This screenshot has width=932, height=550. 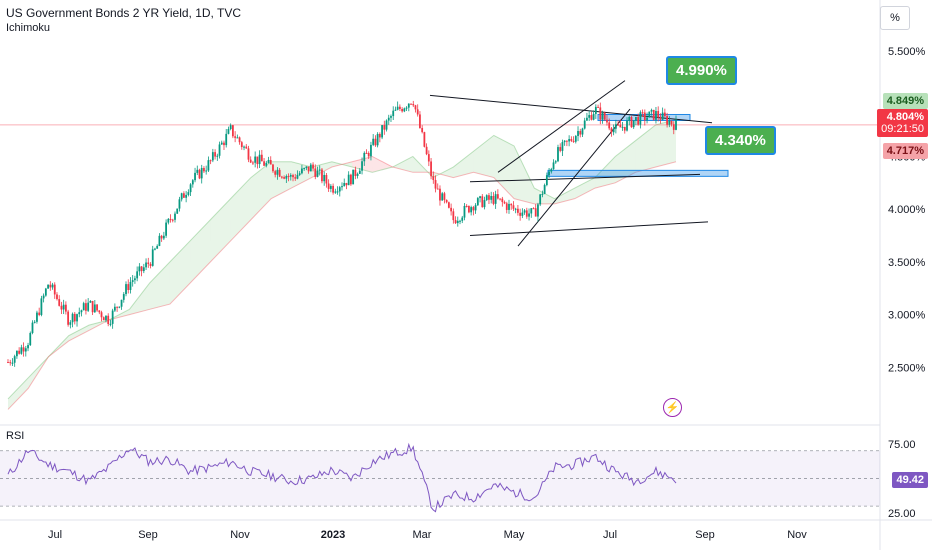 What do you see at coordinates (514, 535) in the screenshot?
I see `xaxis-tick-label: May` at bounding box center [514, 535].